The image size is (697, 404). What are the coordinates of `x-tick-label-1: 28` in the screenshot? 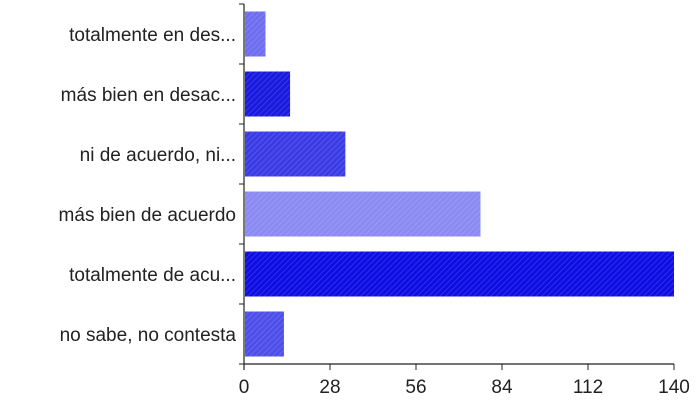 It's located at (329, 387).